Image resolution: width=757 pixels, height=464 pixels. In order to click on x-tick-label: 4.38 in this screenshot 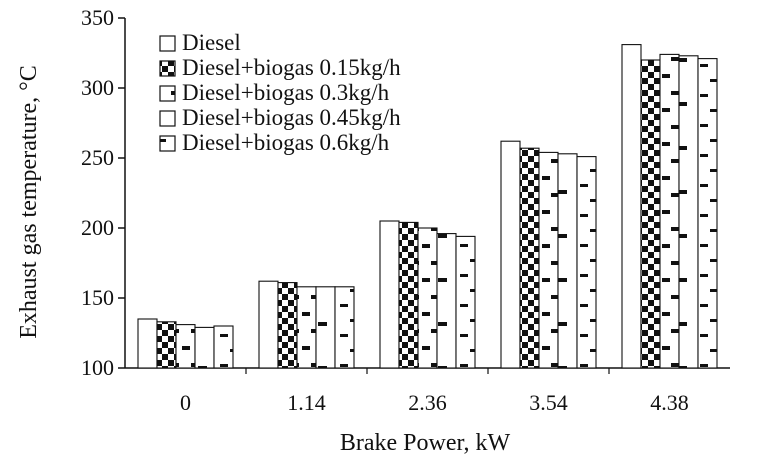, I will do `click(669, 402)`.